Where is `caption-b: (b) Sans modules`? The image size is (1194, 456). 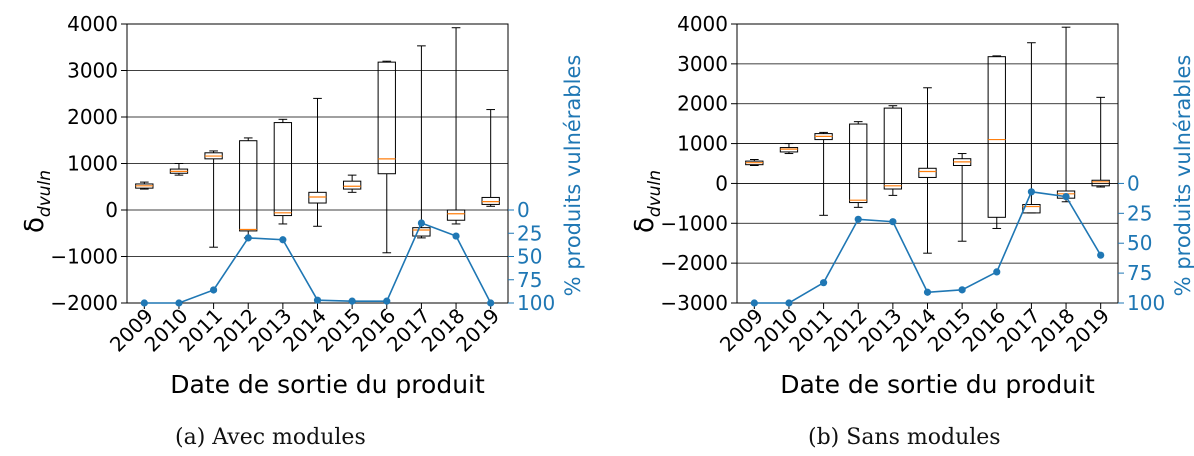
caption-b: (b) Sans modules is located at coordinates (904, 437).